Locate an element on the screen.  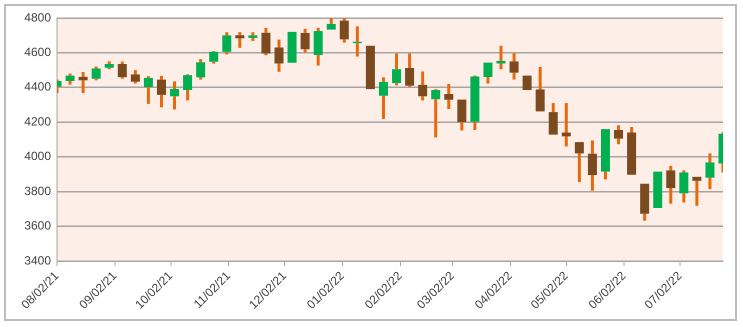
y-tick-label: 3800 is located at coordinates (38, 191).